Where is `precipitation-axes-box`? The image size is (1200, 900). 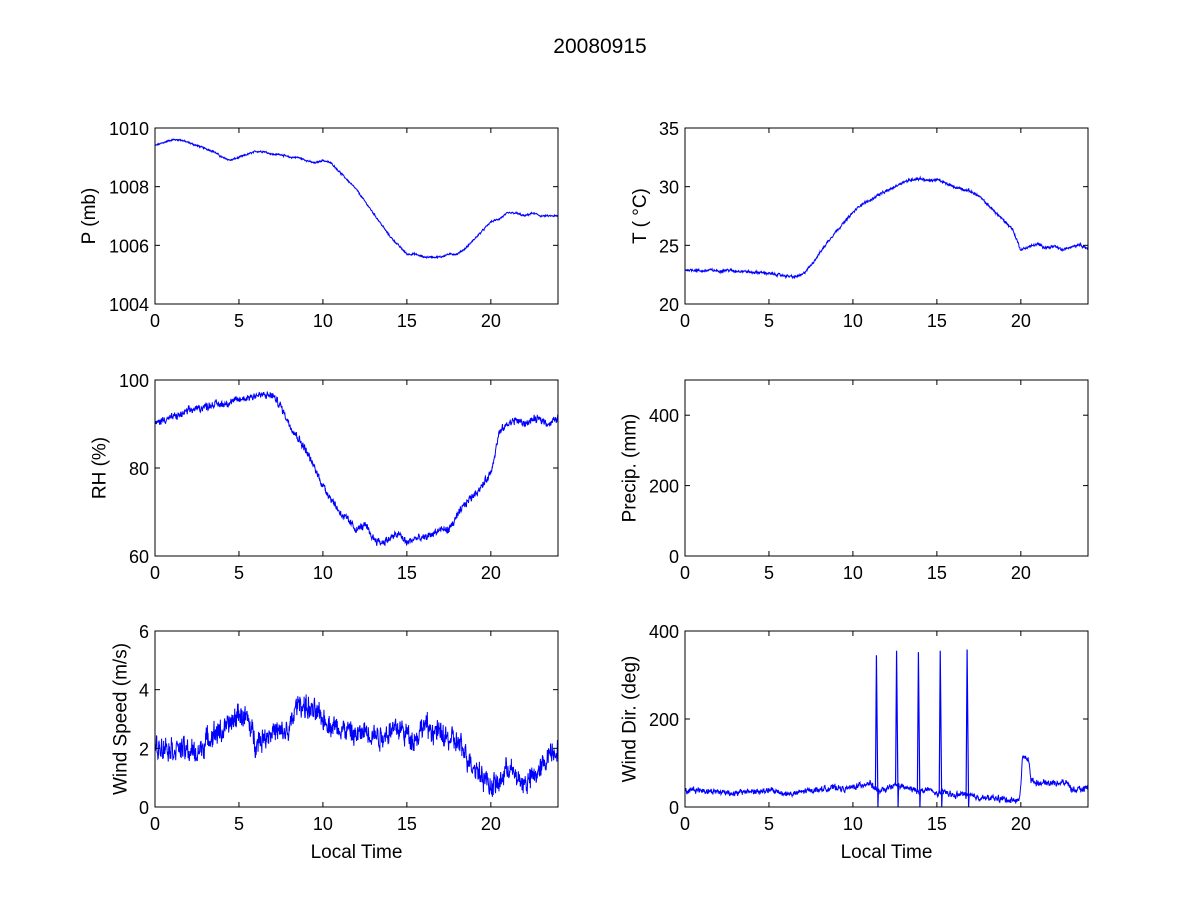 precipitation-axes-box is located at coordinates (886, 468).